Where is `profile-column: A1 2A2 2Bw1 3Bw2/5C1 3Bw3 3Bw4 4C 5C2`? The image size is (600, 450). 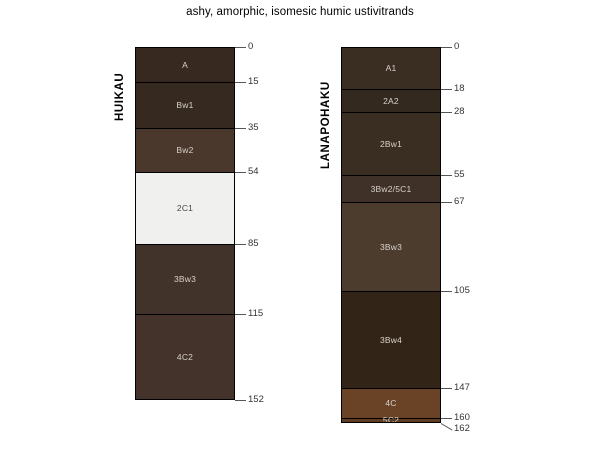 profile-column: A1 2A2 2Bw1 3Bw2/5C1 3Bw3 3Bw4 4C 5C2 is located at coordinates (391, 235).